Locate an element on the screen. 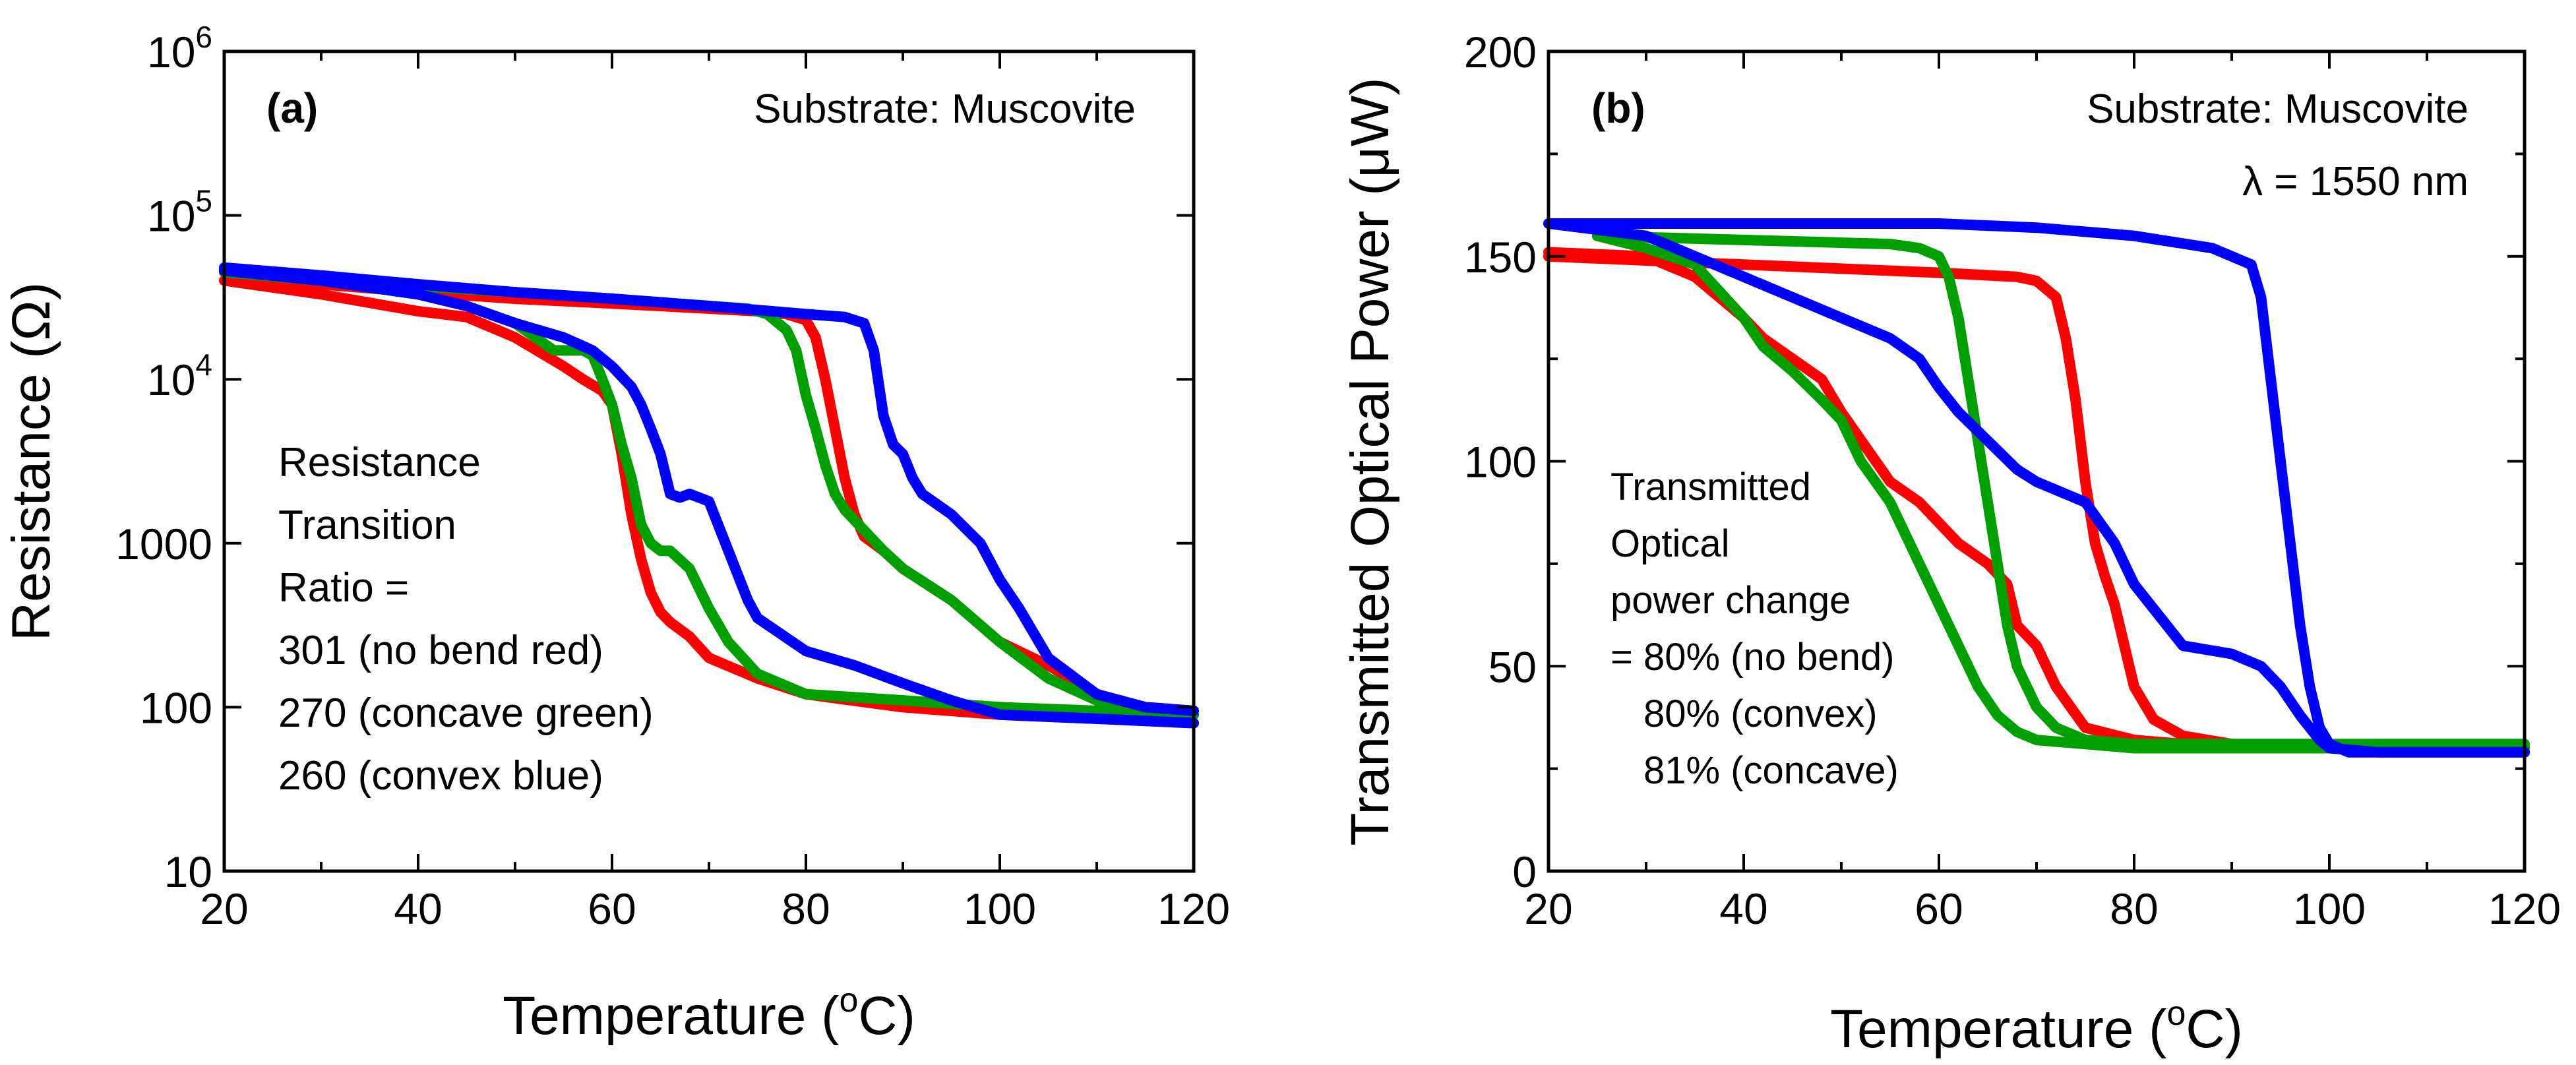  panel-a-y-tick-label: 1000 is located at coordinates (163, 544).